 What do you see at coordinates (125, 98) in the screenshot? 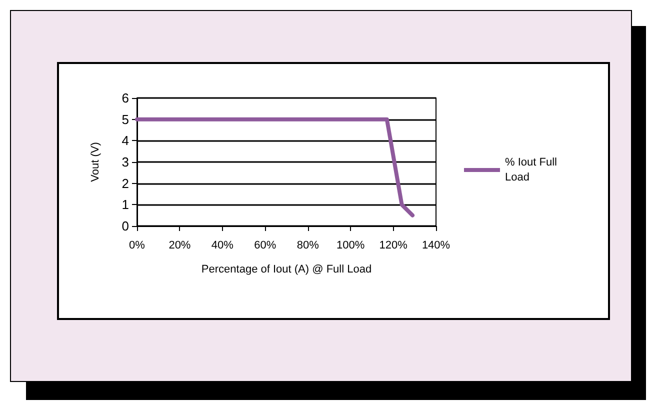
I see `y-tick-label: 6` at bounding box center [125, 98].